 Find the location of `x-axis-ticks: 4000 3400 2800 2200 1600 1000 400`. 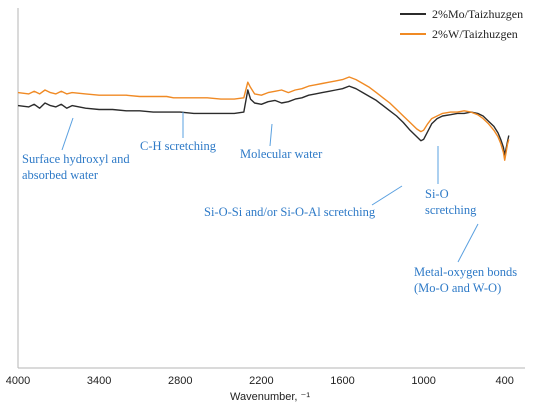

x-axis-ticks: 4000 3400 2800 2200 1600 1000 400 is located at coordinates (260, 381).